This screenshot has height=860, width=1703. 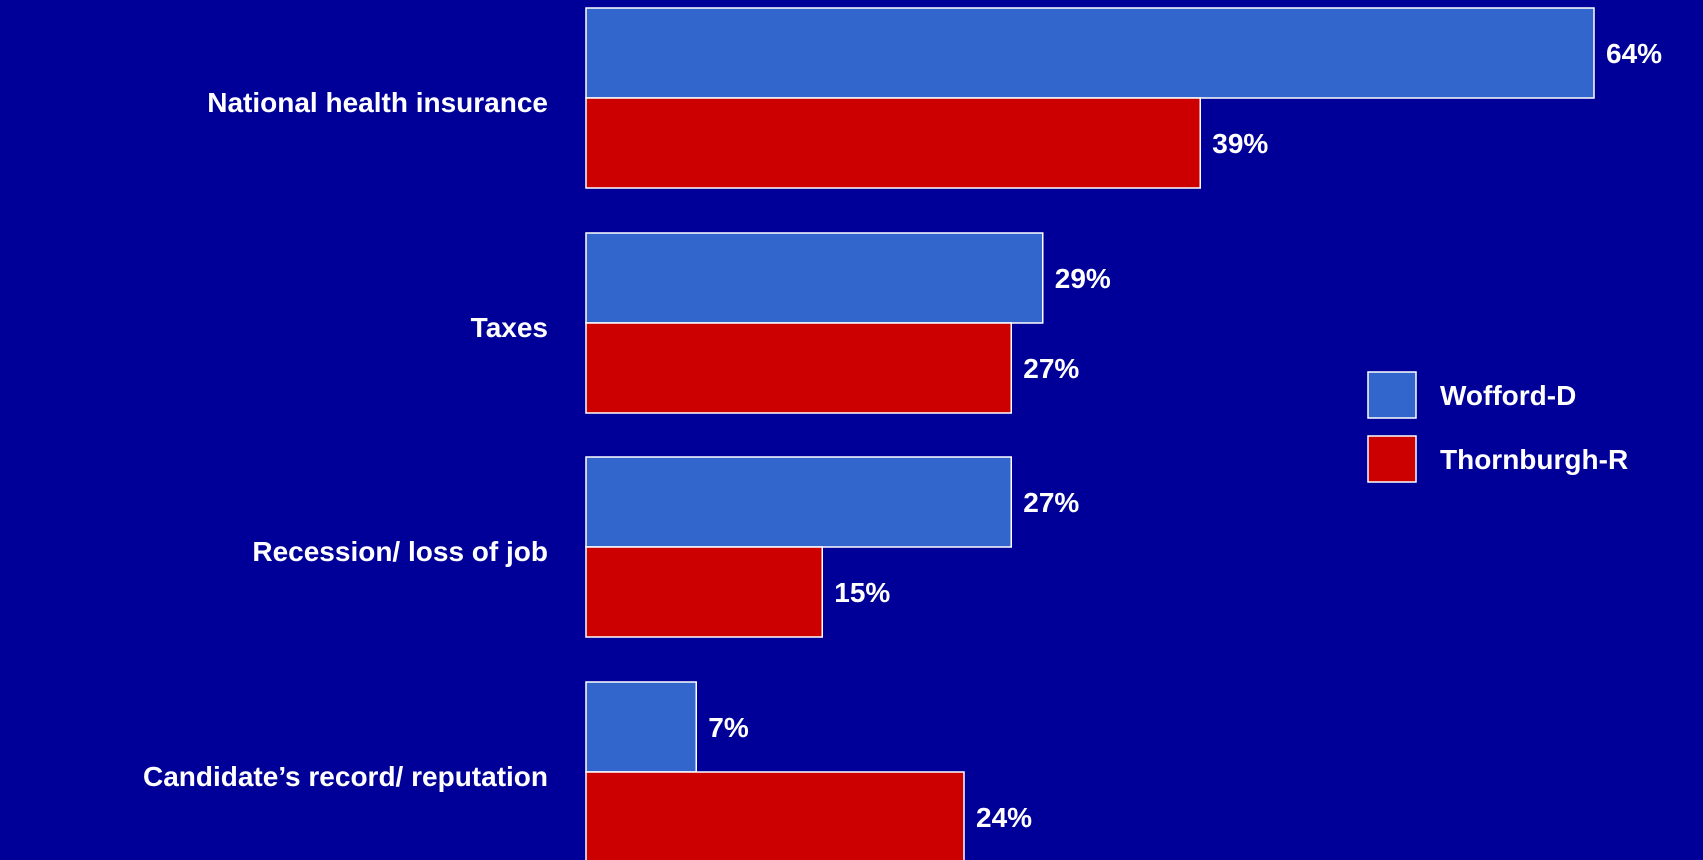 I want to click on value-label: 15%, so click(x=862, y=592).